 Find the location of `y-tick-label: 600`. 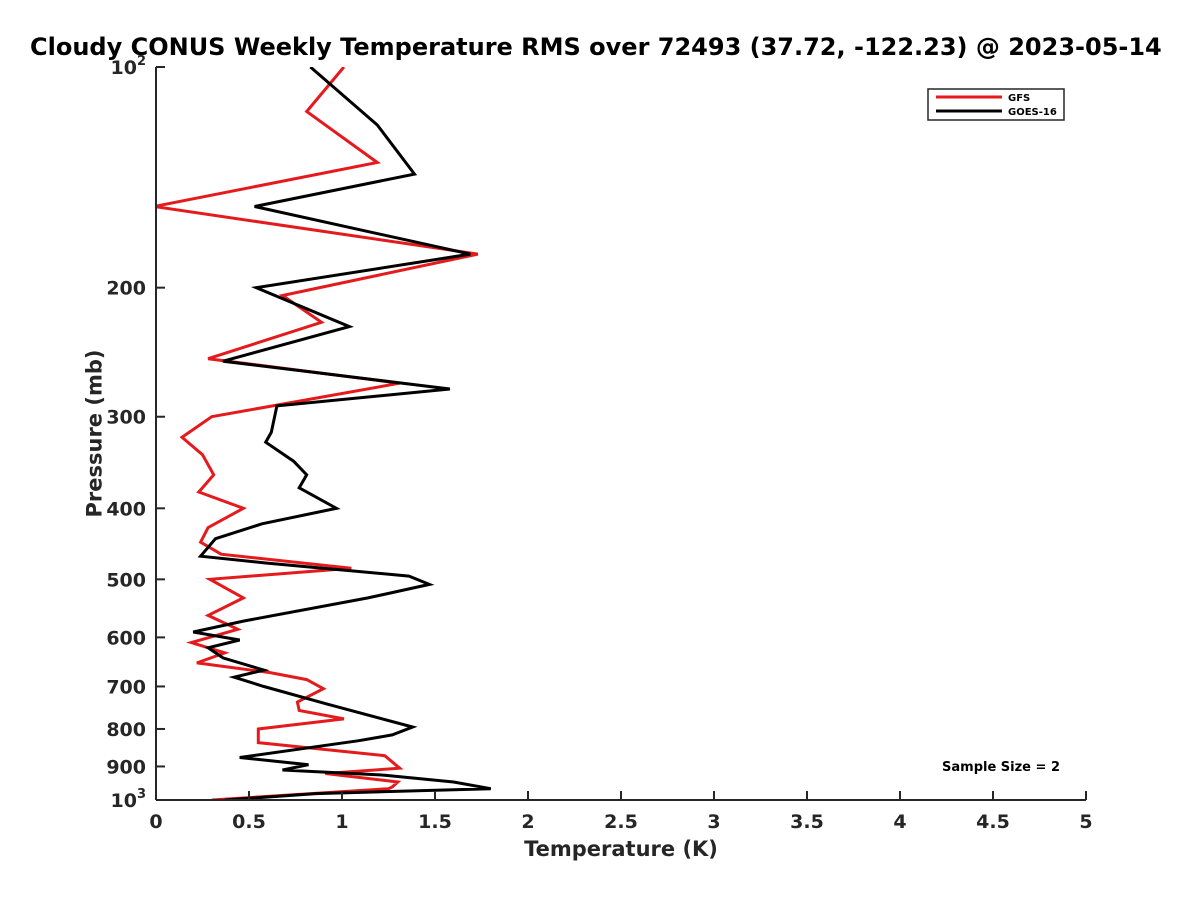

y-tick-label: 600 is located at coordinates (126, 638).